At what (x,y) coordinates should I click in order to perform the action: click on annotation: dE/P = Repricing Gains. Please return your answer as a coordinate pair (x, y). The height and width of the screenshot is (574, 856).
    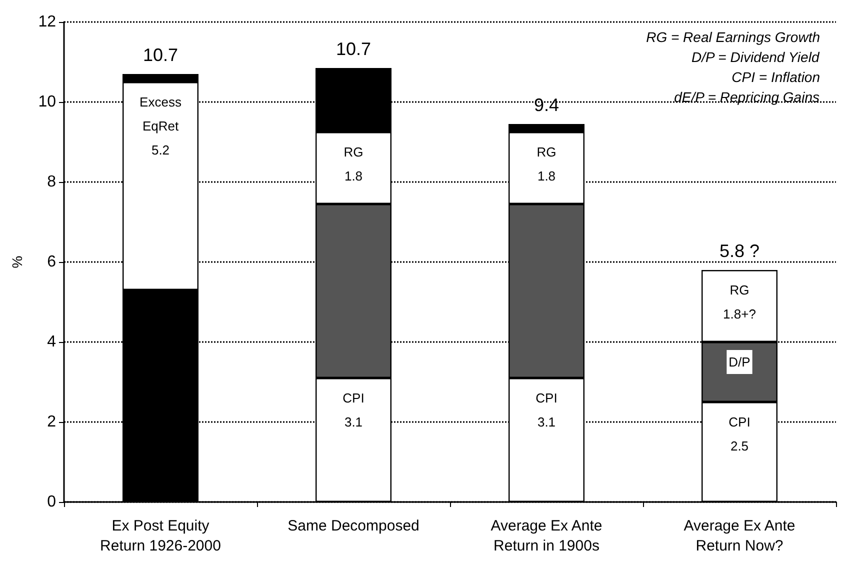
    Looking at the image, I should click on (747, 97).